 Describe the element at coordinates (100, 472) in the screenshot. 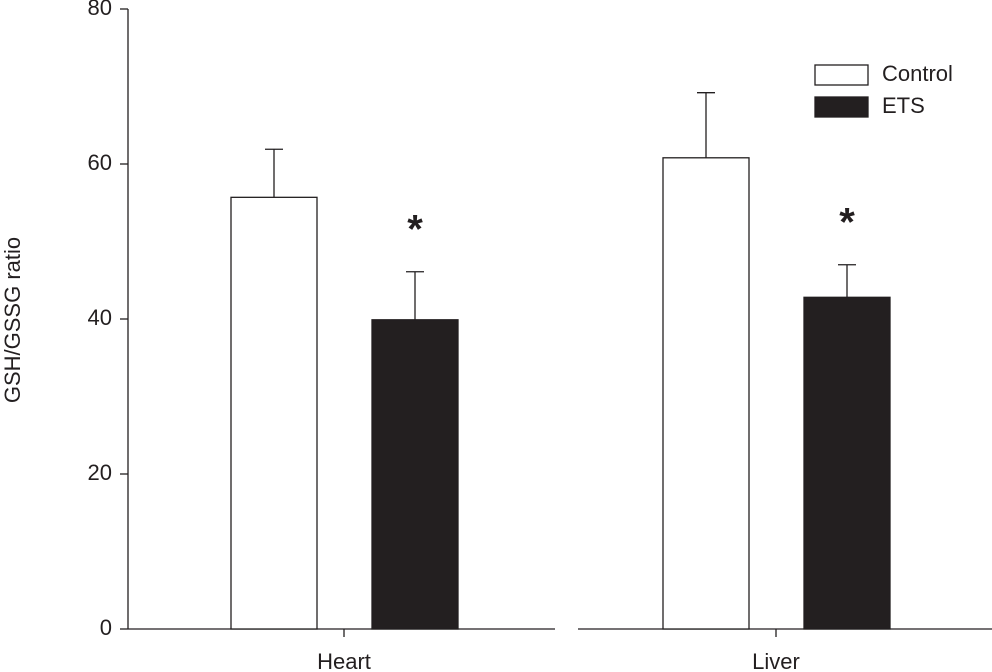

I see `y-tick-label: 20` at that location.